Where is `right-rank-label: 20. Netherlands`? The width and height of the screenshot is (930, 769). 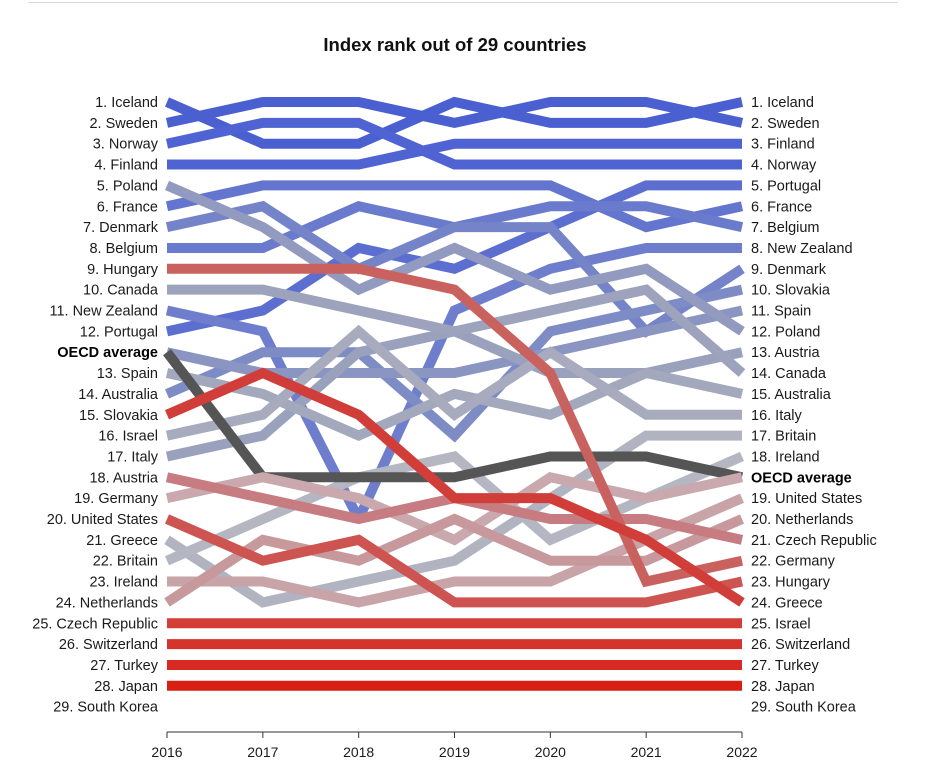
right-rank-label: 20. Netherlands is located at coordinates (802, 520).